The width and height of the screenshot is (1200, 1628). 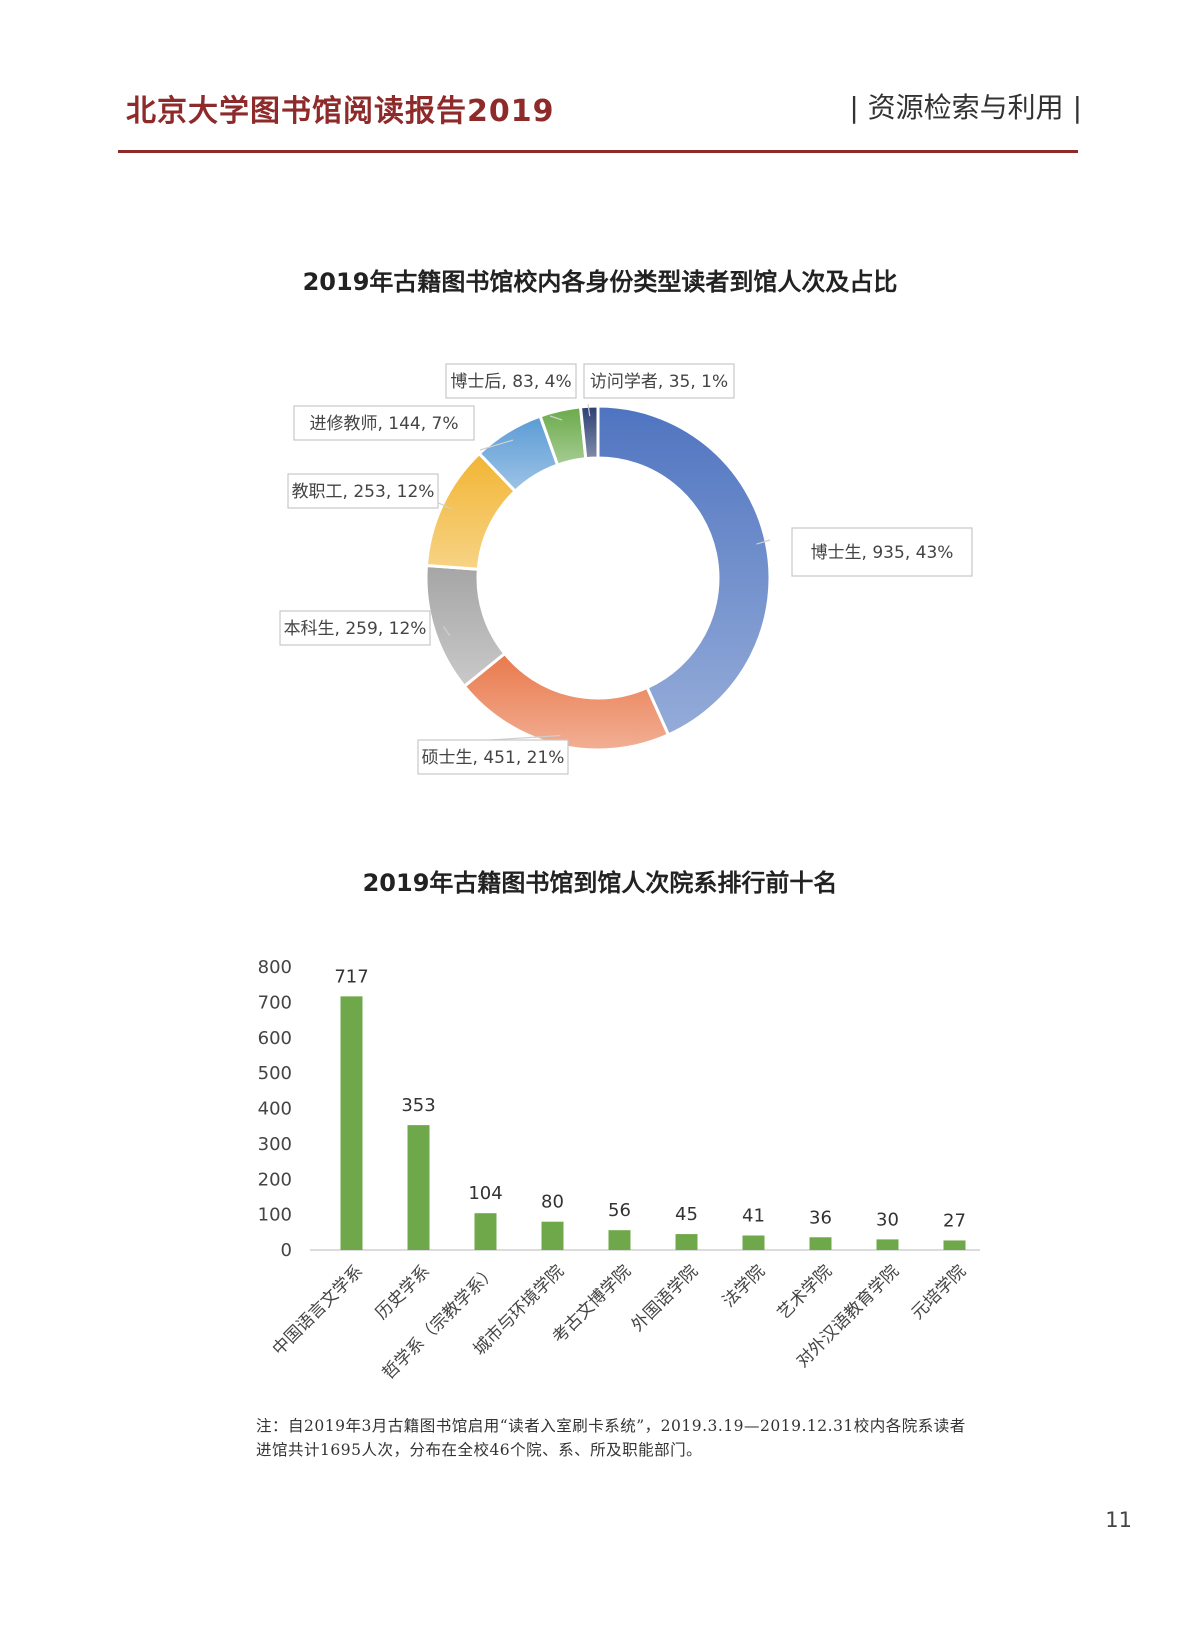 I want to click on x-category-label: 历史学系, so click(x=403, y=1292).